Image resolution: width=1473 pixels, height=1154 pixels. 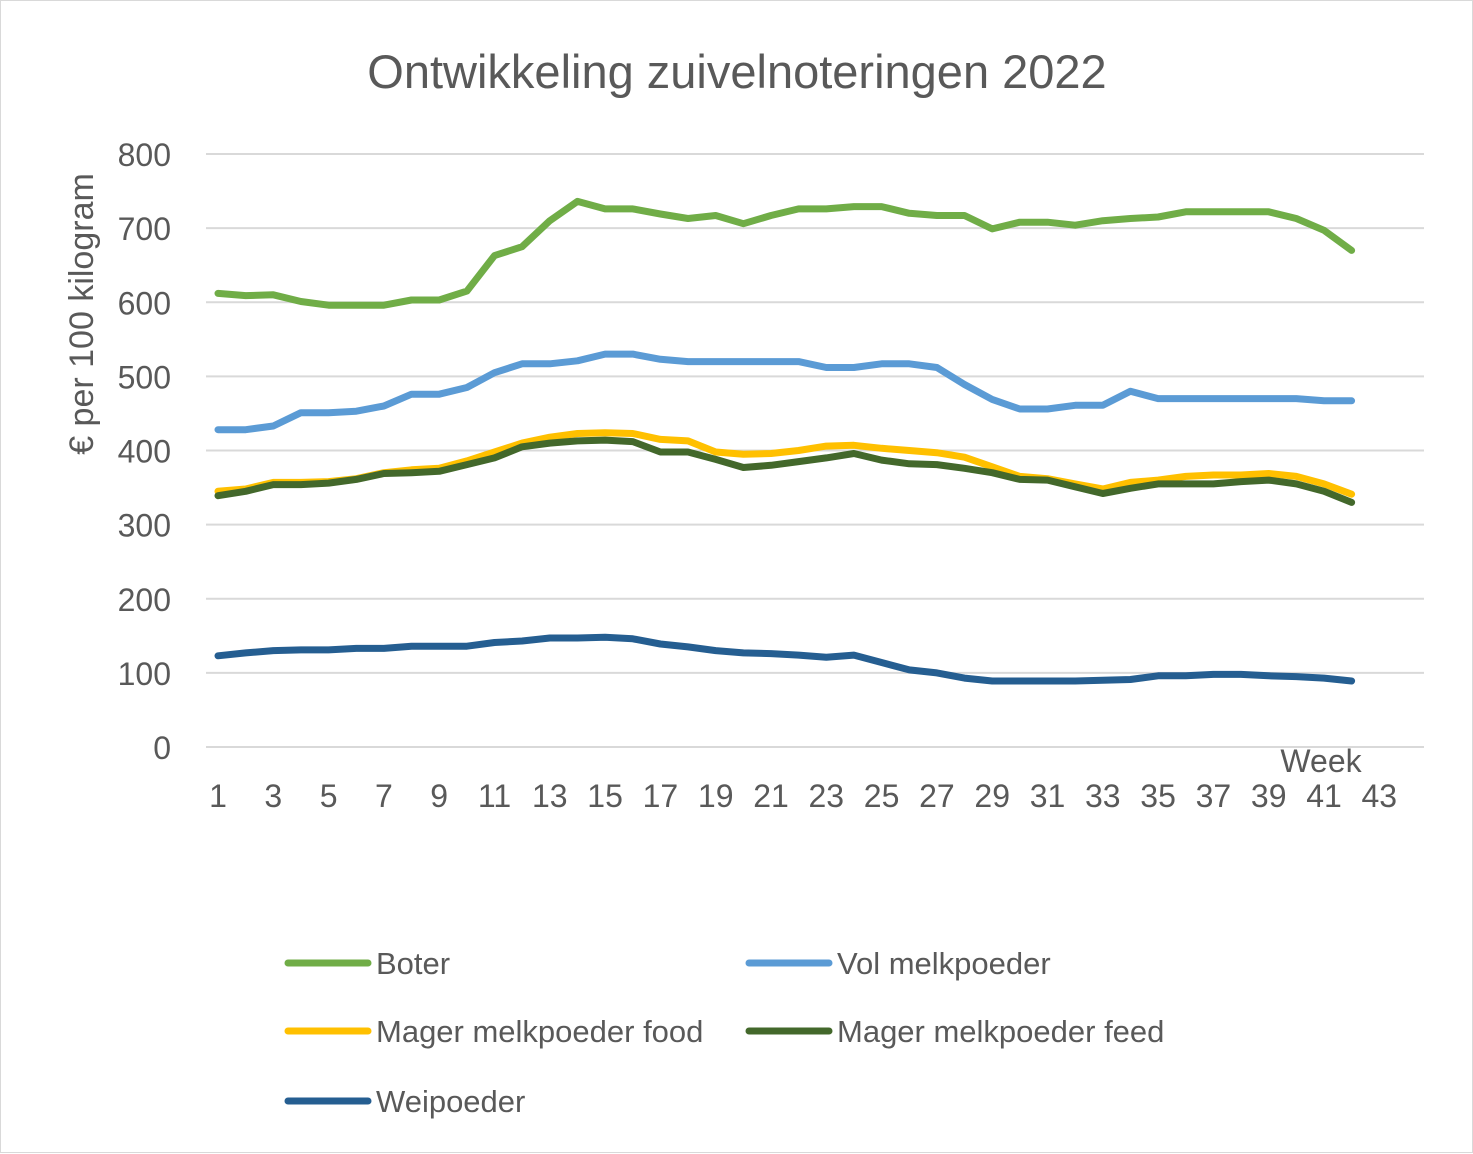 I want to click on legend-label: Boter, so click(x=413, y=963).